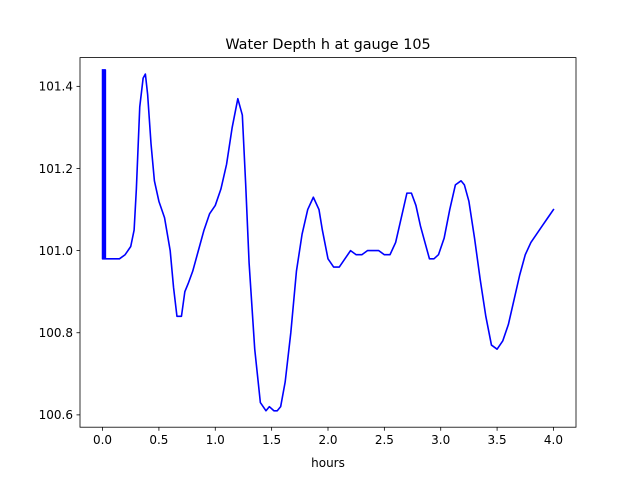 Image resolution: width=640 pixels, height=480 pixels. I want to click on x-axis-label: hours, so click(328, 463).